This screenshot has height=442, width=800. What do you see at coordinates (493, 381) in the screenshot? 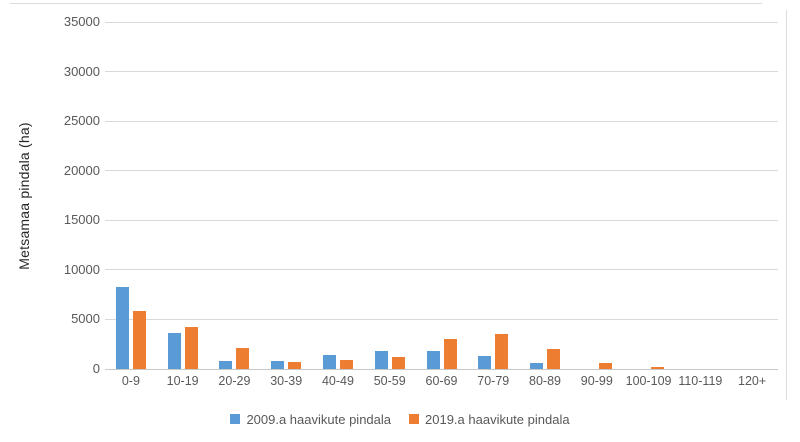
I see `x-tick-label: 70-79` at bounding box center [493, 381].